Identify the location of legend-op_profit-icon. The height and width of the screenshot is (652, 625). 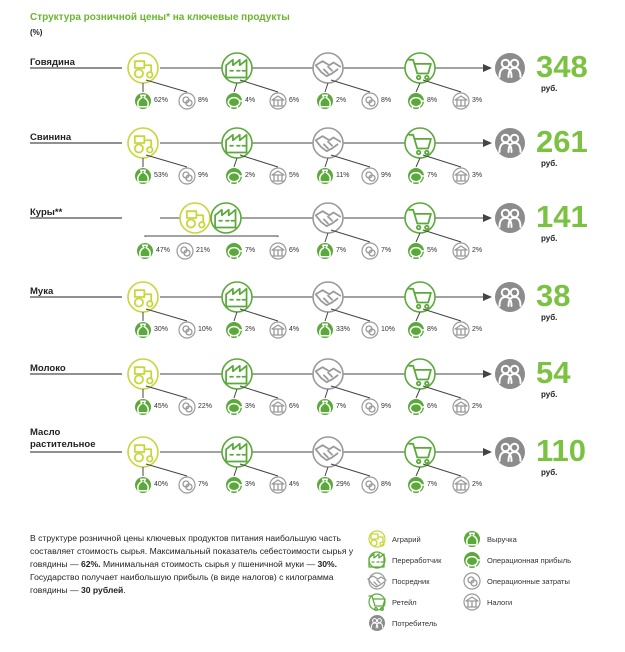
(472, 560).